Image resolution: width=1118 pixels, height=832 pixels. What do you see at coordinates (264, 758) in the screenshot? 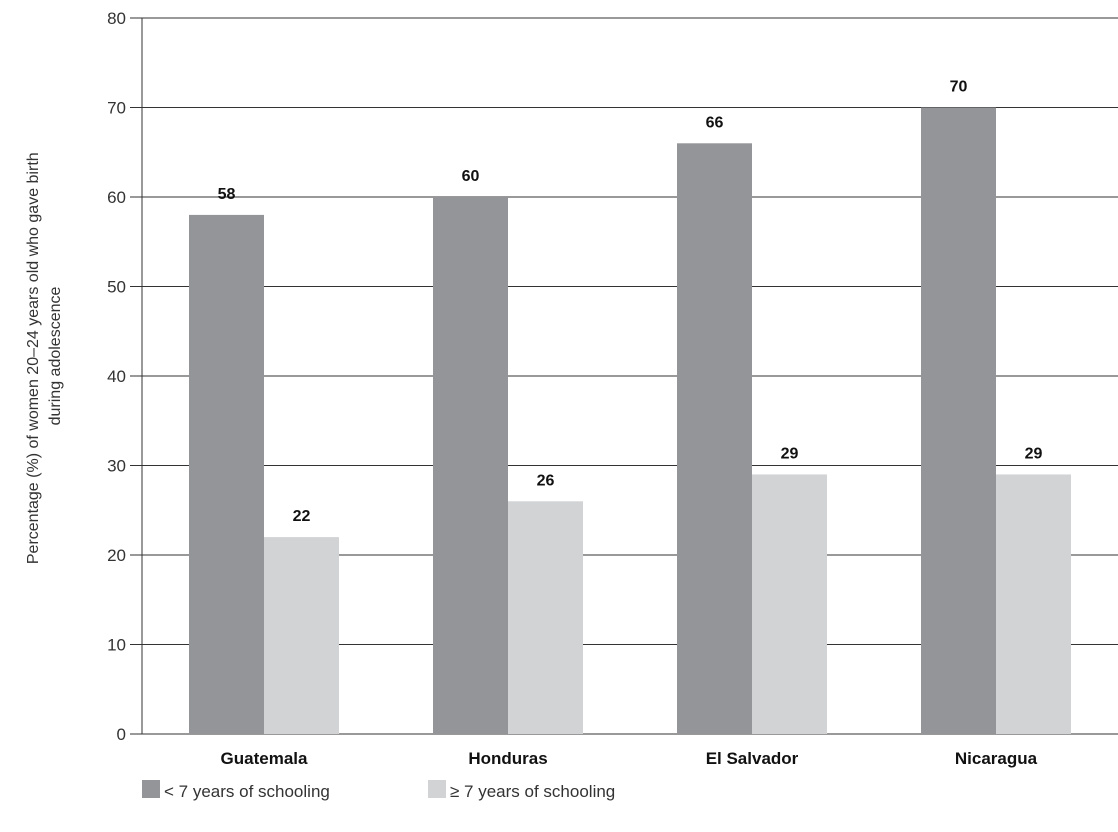
I see `category-label-guatemala: Guatemala` at bounding box center [264, 758].